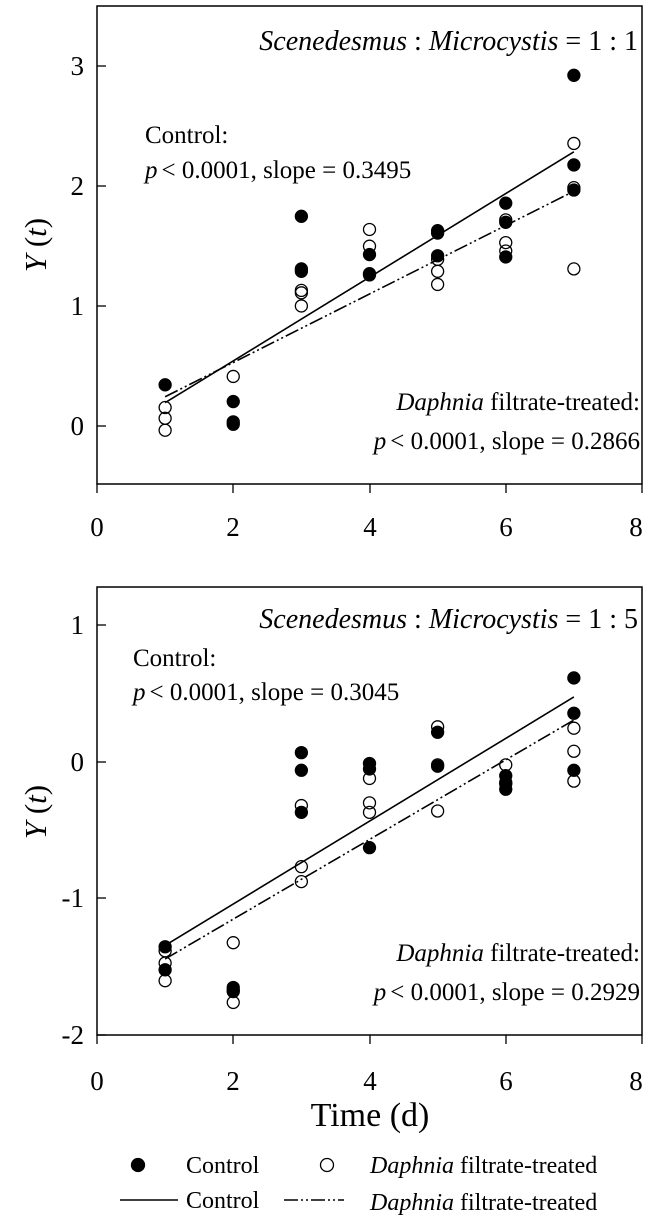  What do you see at coordinates (506, 992) in the screenshot?
I see `bottom-treated-annotation-stats: p < 0.0001, slope = 0.2929` at bounding box center [506, 992].